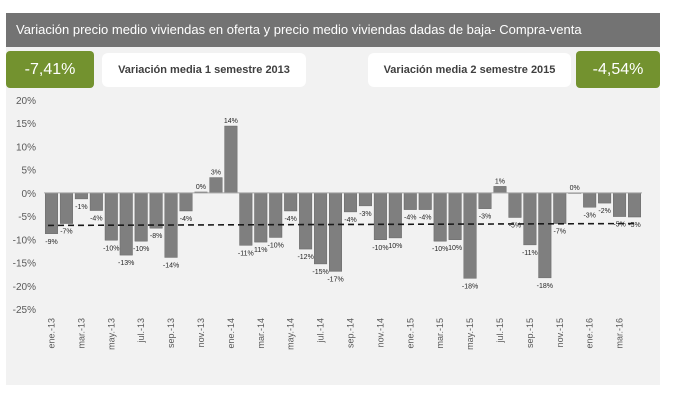 The image size is (688, 400). What do you see at coordinates (410, 333) in the screenshot?
I see `x-tick-label: ene.-15` at bounding box center [410, 333].